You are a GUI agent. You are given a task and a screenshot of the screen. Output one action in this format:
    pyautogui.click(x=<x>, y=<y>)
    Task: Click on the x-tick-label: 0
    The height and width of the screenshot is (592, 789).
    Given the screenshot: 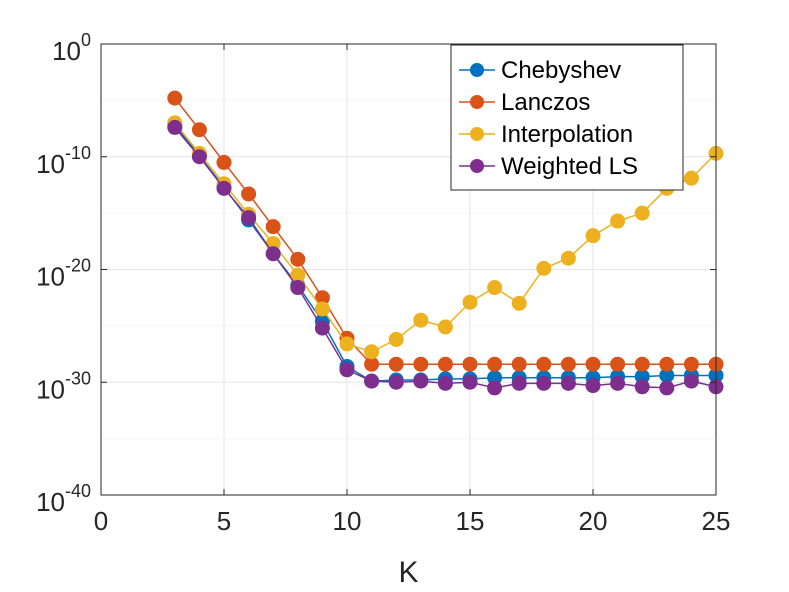 What is the action you would take?
    pyautogui.click(x=101, y=521)
    